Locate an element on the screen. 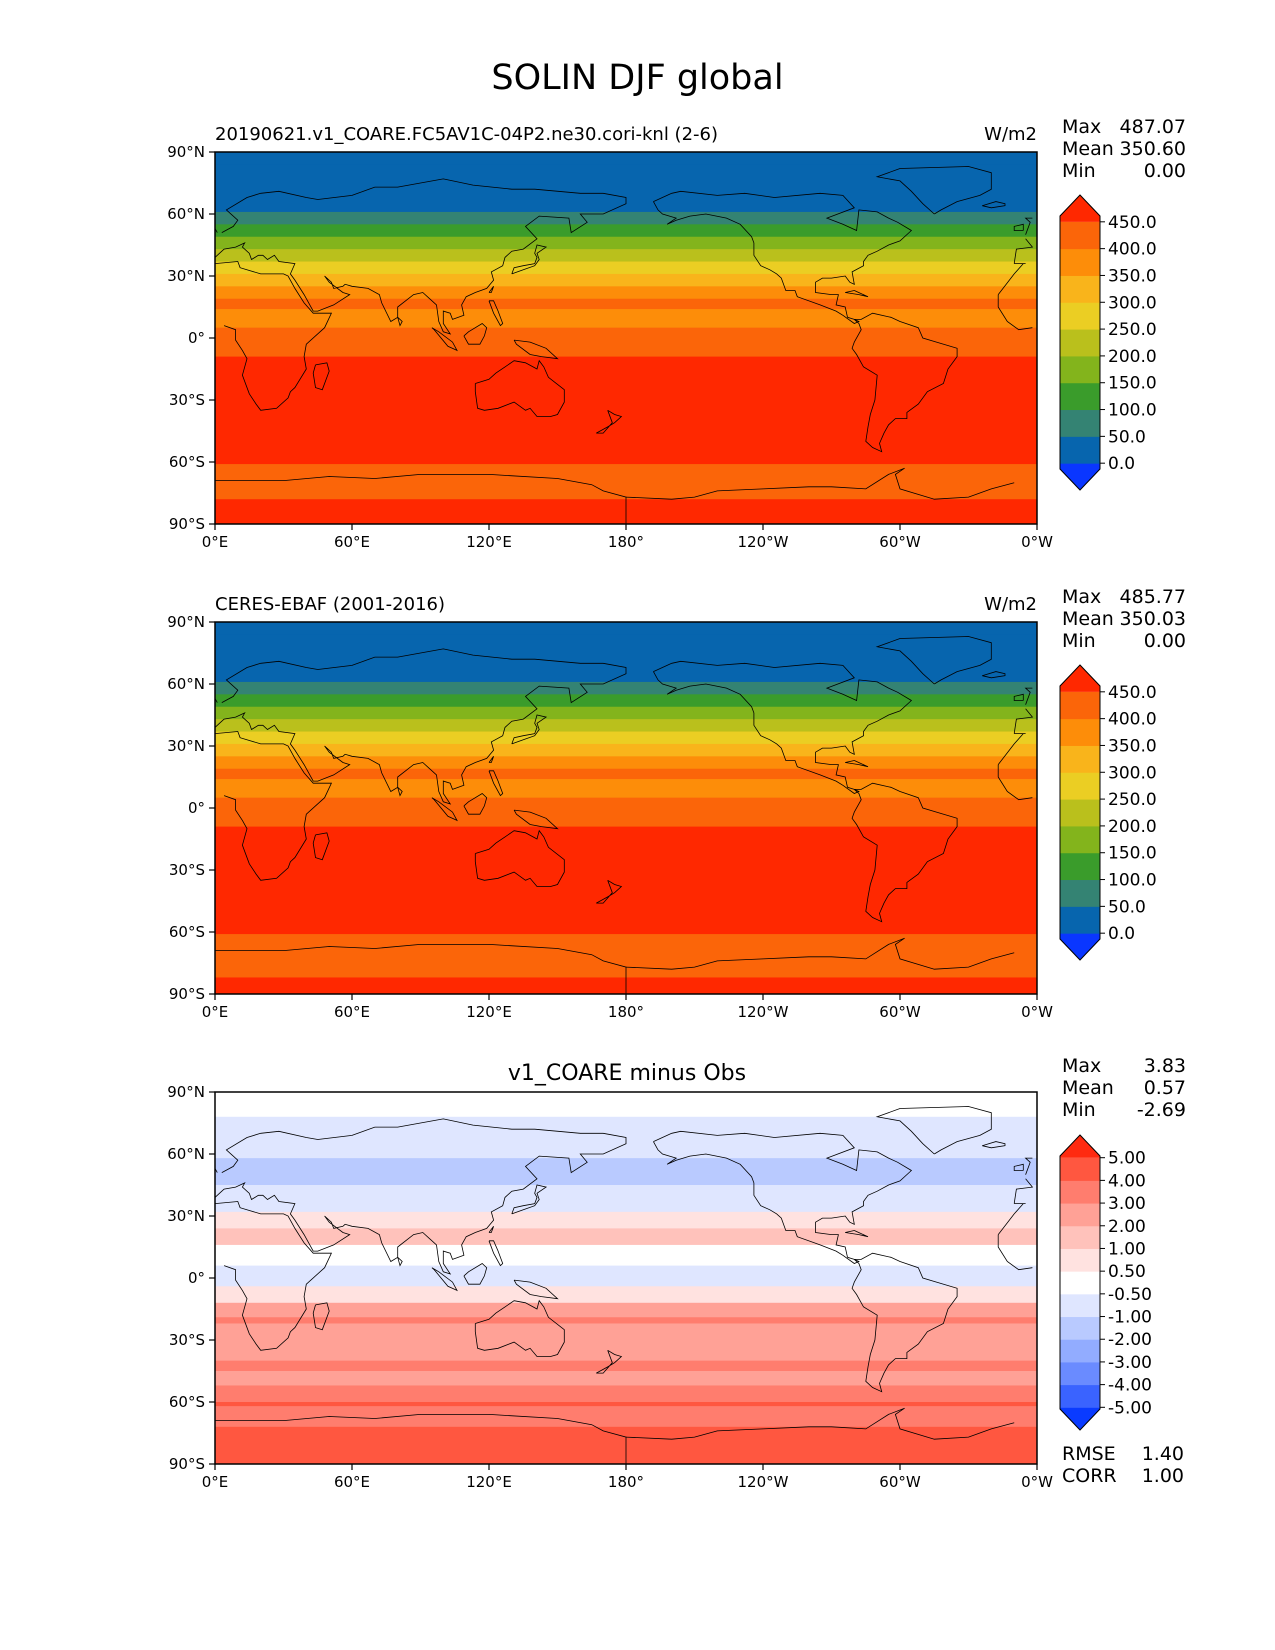 This screenshot has height=1650, width=1275. colorbar-tick-label: 2.00 is located at coordinates (1127, 1227).